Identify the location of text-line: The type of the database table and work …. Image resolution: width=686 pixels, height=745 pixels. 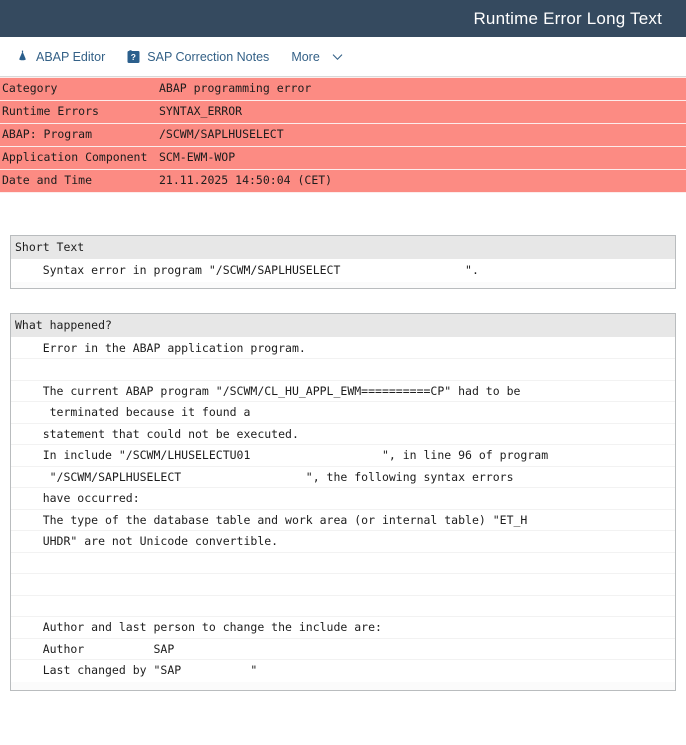
(343, 520).